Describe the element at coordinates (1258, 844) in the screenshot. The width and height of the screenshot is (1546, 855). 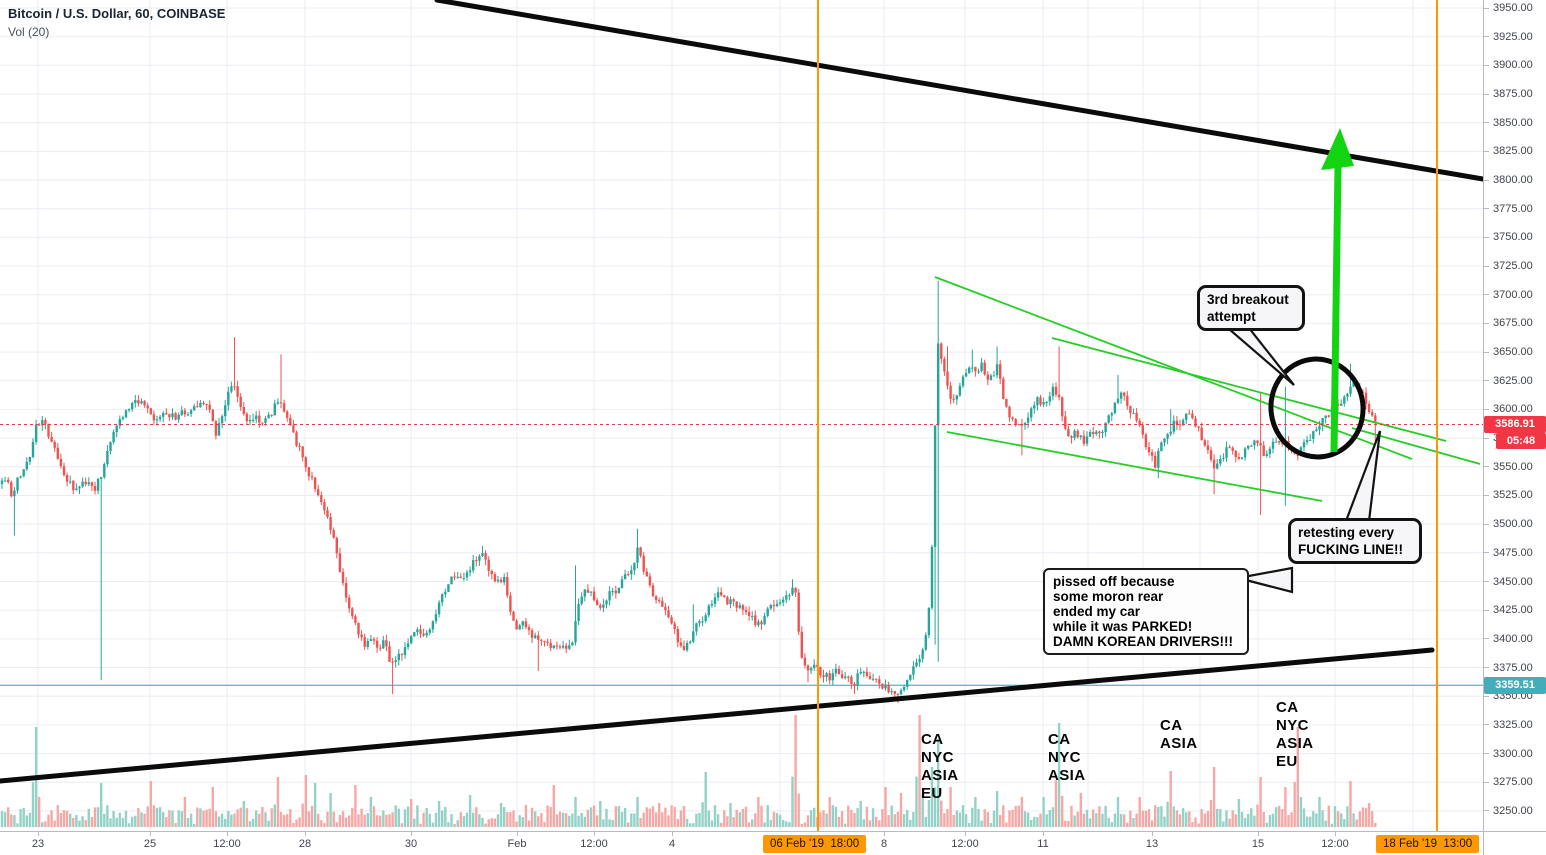
I see `time-axis-label: 15` at that location.